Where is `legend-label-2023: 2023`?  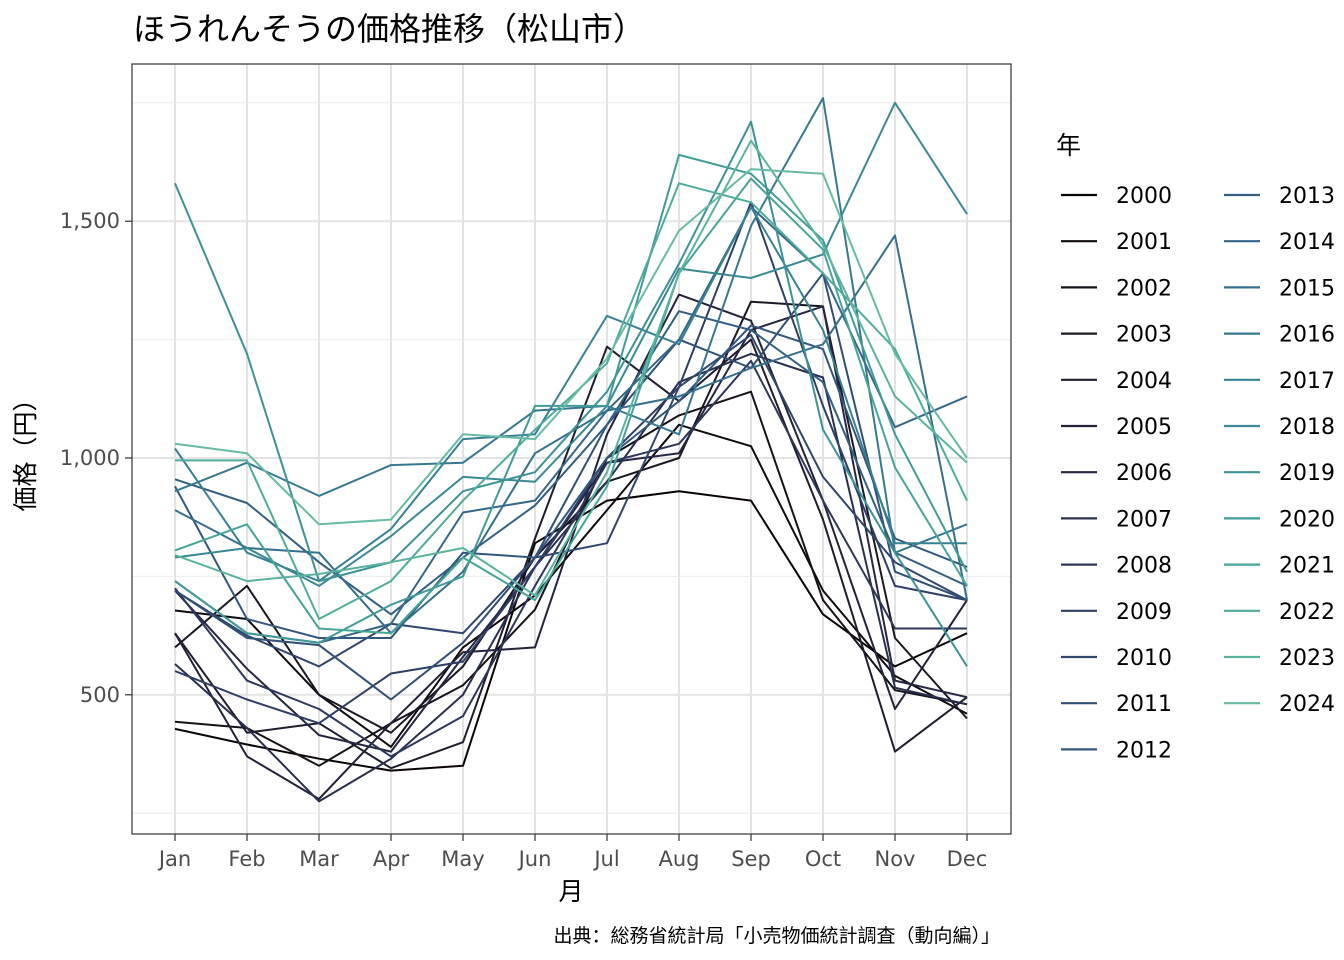 legend-label-2023: 2023 is located at coordinates (1307, 658).